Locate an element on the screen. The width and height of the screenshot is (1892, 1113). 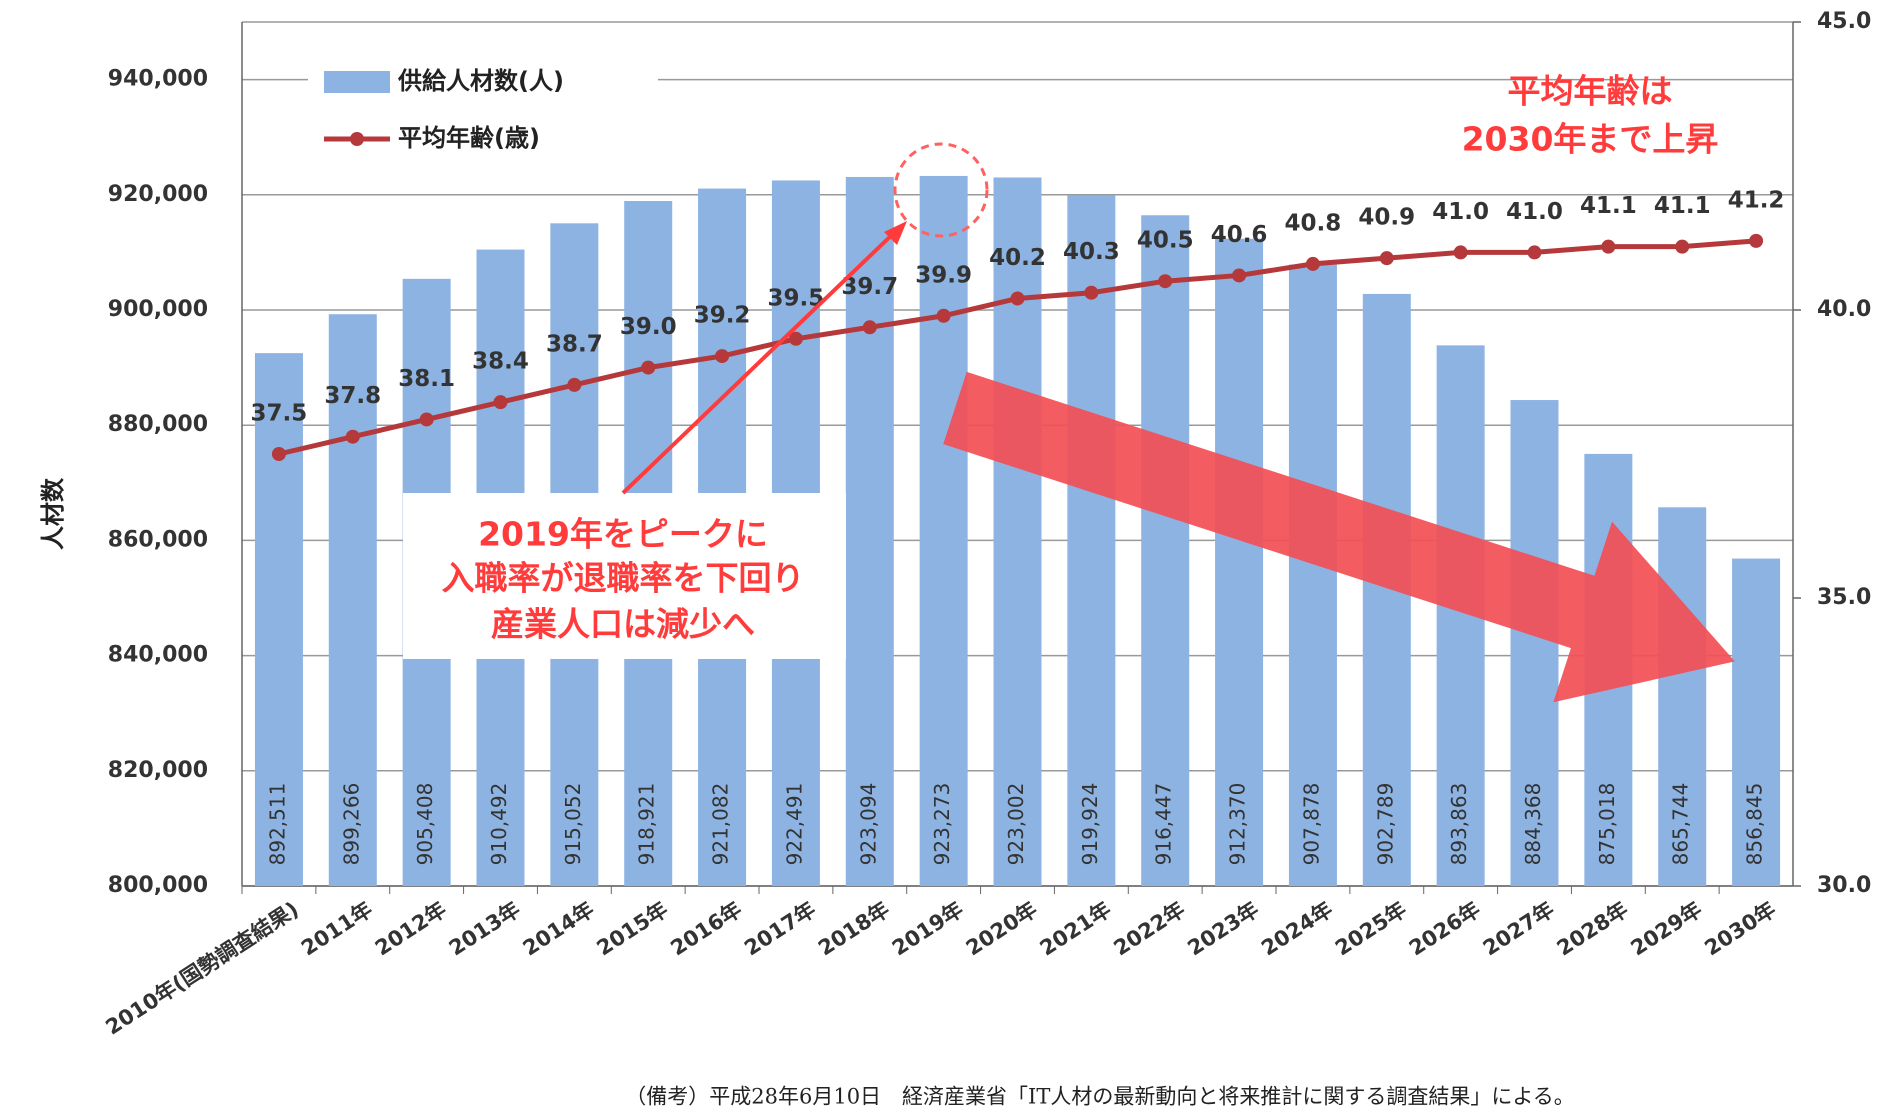
x-tick-label: 2018年 is located at coordinates (854, 928).